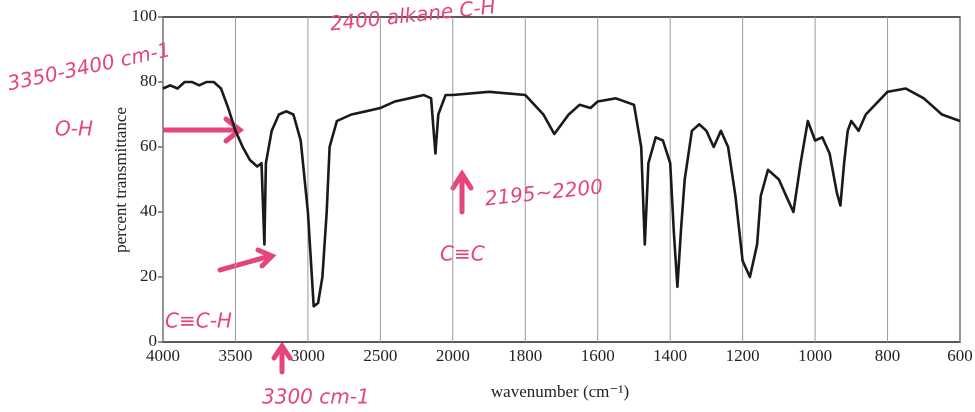  I want to click on annotation: C≡C, so click(462, 254).